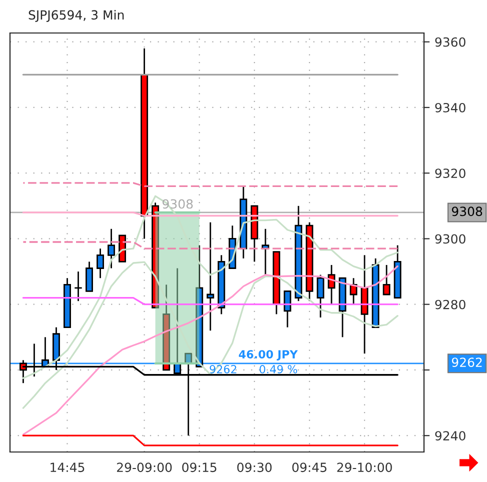 The height and width of the screenshot is (482, 487). Describe the element at coordinates (199, 467) in the screenshot. I see `x-tick-label: 09:15` at that location.